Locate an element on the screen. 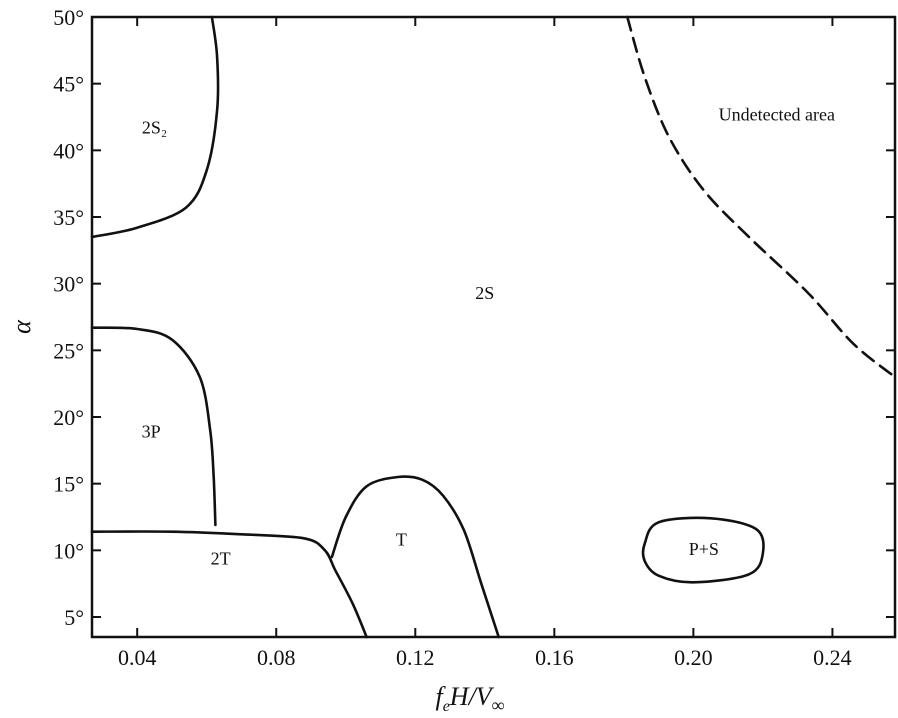 The width and height of the screenshot is (898, 718). region-label-4: 2T is located at coordinates (221, 558).